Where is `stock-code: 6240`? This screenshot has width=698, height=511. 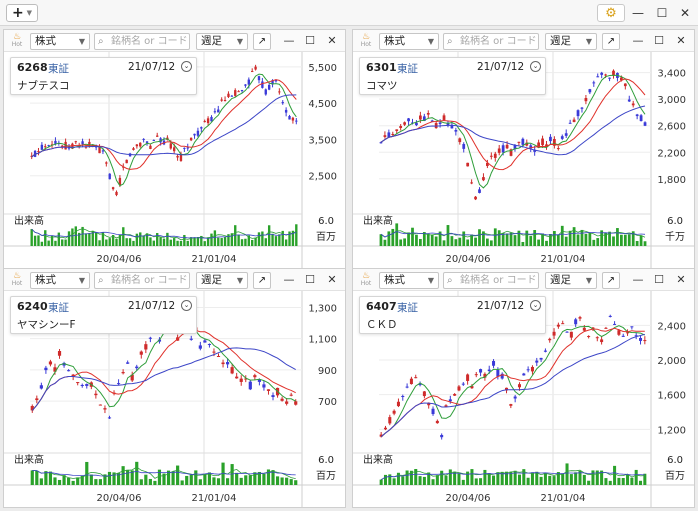
stock-code: 6240 is located at coordinates (32, 306).